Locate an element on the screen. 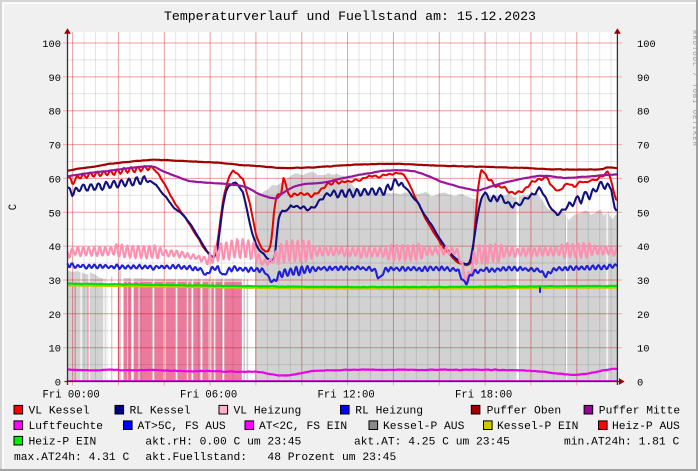 The height and width of the screenshot is (471, 698). svg-text: Heiz-P EIN is located at coordinates (63, 443).